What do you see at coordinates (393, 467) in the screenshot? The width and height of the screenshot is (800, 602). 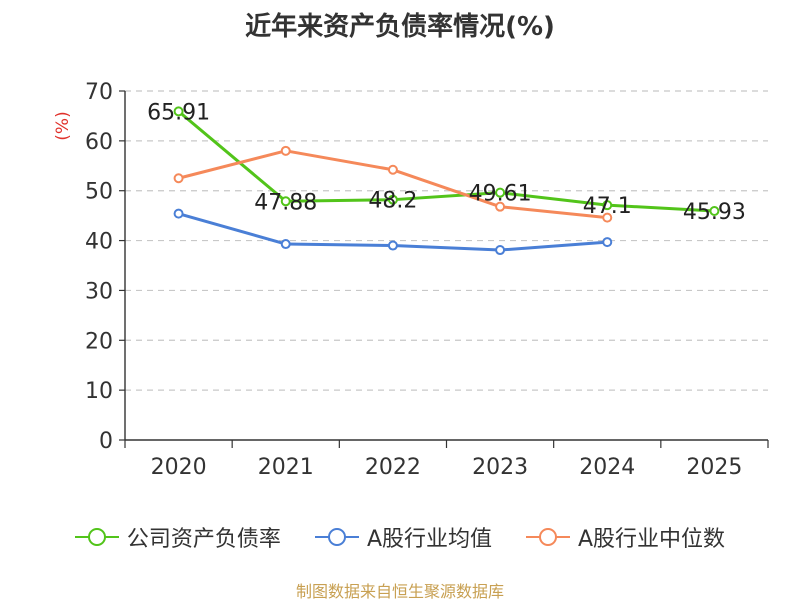 I see `x-tick-label: 2022` at bounding box center [393, 467].